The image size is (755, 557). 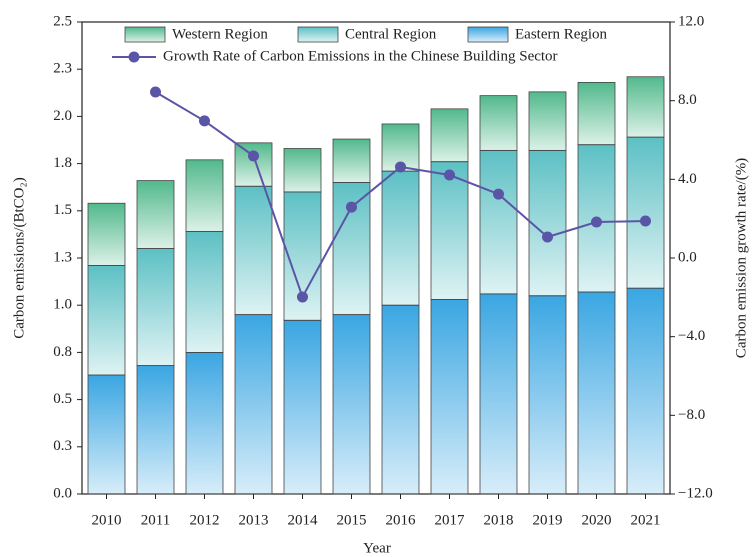 I want to click on y-axis-label: Carbon emissions/(BtCO₂), so click(x=19, y=257).